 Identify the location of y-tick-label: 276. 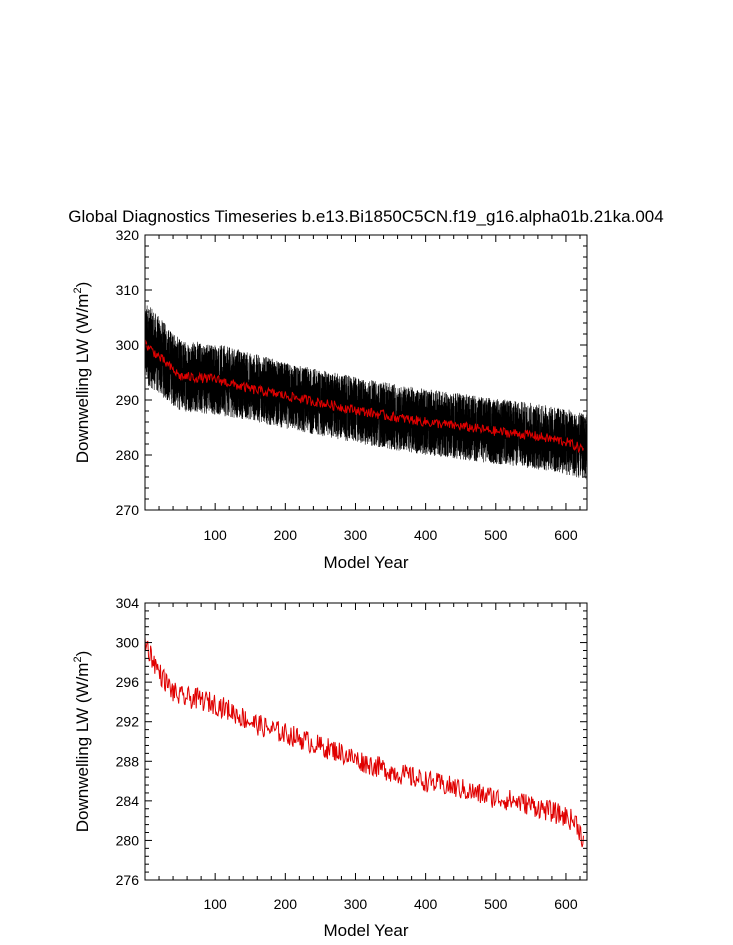
(128, 880).